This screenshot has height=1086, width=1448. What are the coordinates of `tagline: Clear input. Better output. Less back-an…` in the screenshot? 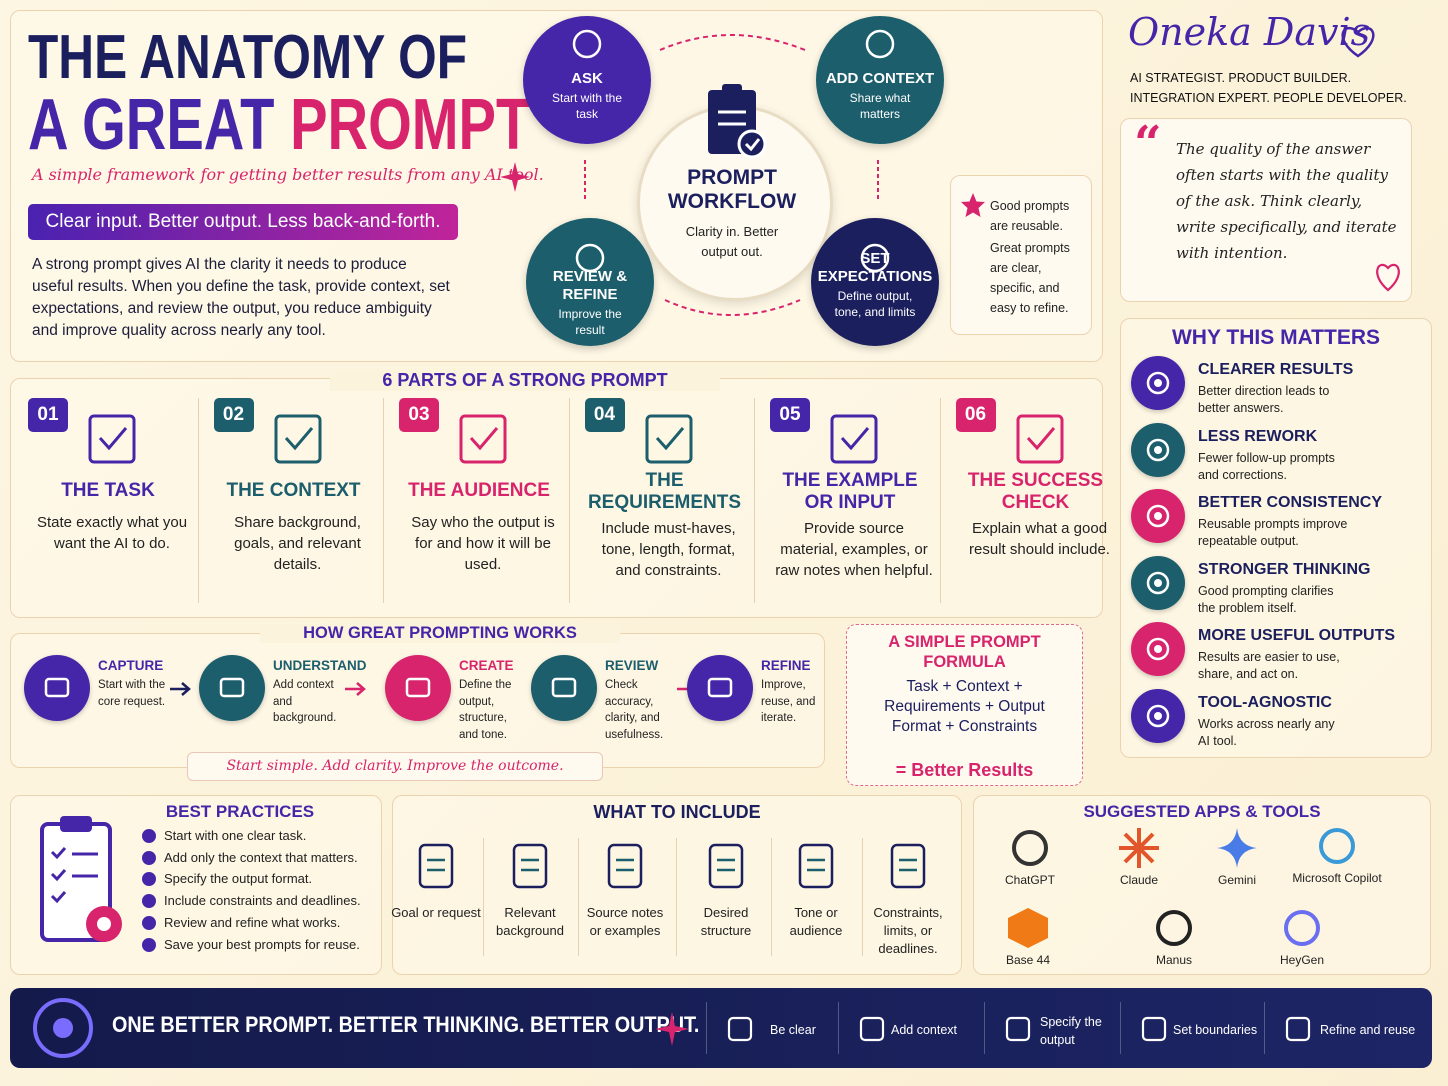 It's located at (243, 222).